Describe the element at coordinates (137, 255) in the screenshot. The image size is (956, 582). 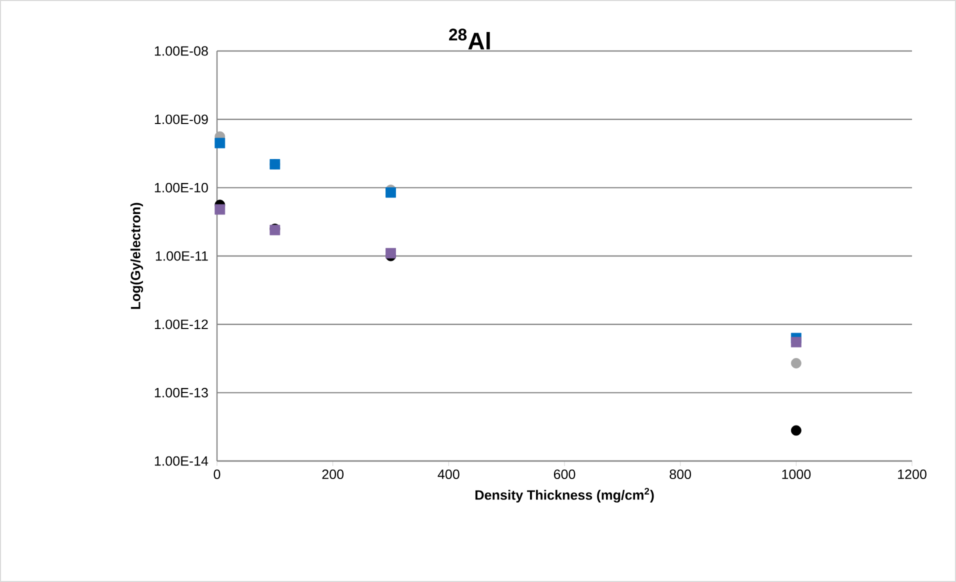
I see `y-axis-title: Log(Gy/electron)` at that location.